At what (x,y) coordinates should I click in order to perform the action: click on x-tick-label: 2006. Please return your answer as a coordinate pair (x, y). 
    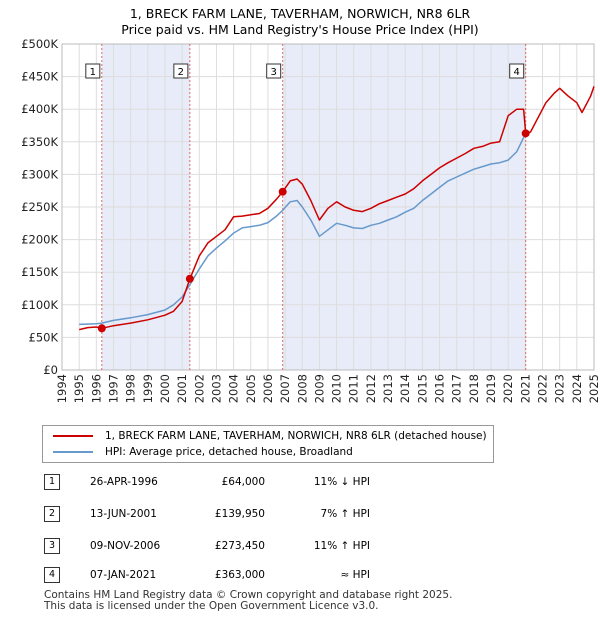
    Looking at the image, I should click on (268, 388).